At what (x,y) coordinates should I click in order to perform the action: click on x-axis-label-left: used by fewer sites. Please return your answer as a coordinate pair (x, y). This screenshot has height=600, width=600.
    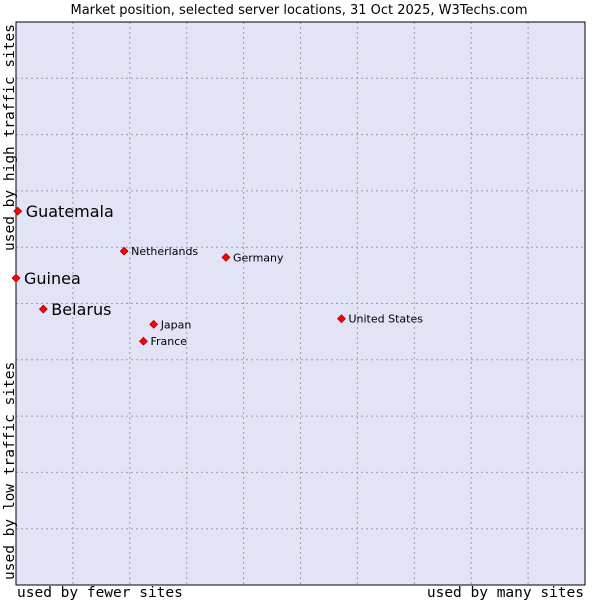
    Looking at the image, I should click on (100, 592).